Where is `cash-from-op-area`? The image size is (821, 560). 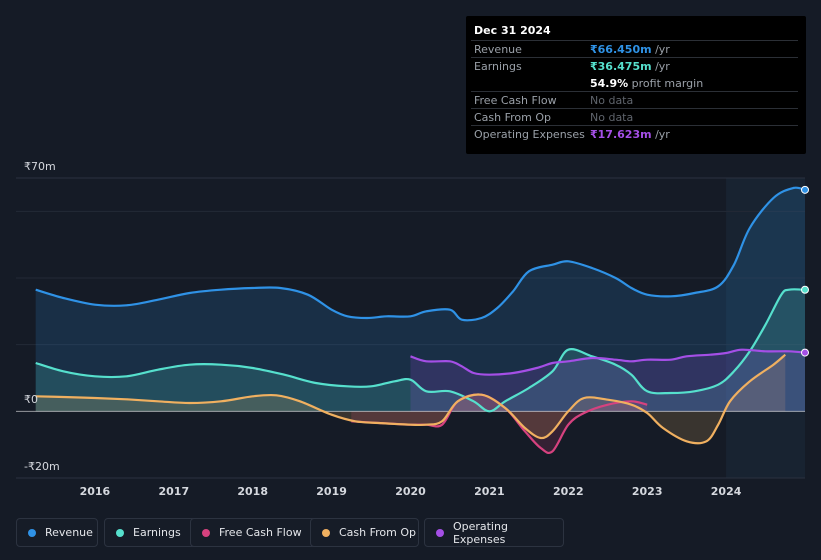
cash-from-op-area is located at coordinates (410, 399).